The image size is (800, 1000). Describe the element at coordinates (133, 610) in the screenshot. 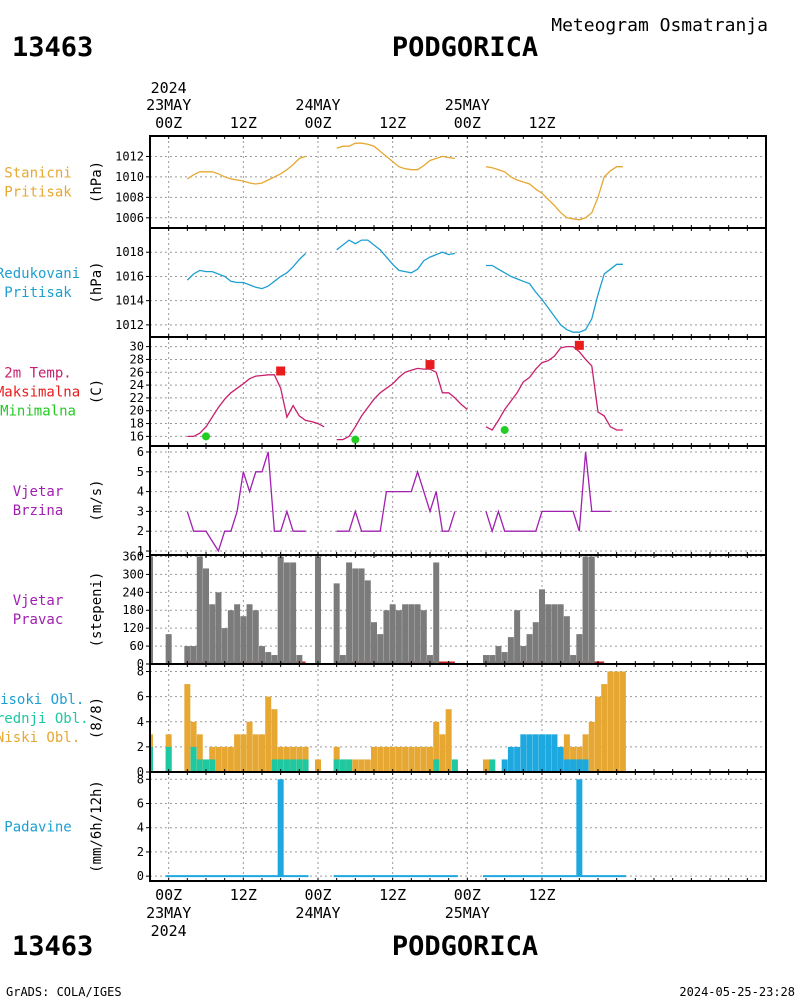

I see `y-tick-label: 180` at that location.